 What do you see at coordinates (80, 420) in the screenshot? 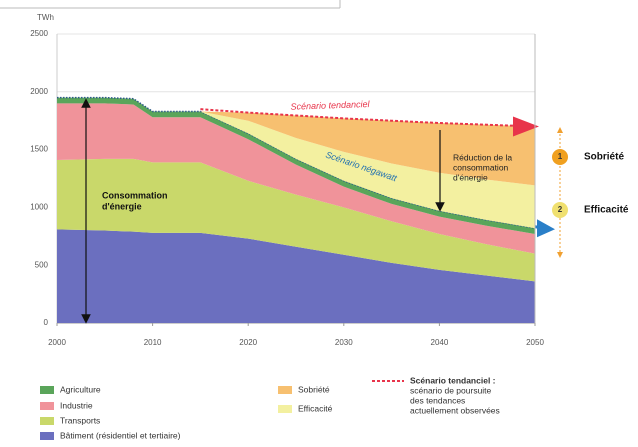
I see `legend-label: Transports` at bounding box center [80, 420].